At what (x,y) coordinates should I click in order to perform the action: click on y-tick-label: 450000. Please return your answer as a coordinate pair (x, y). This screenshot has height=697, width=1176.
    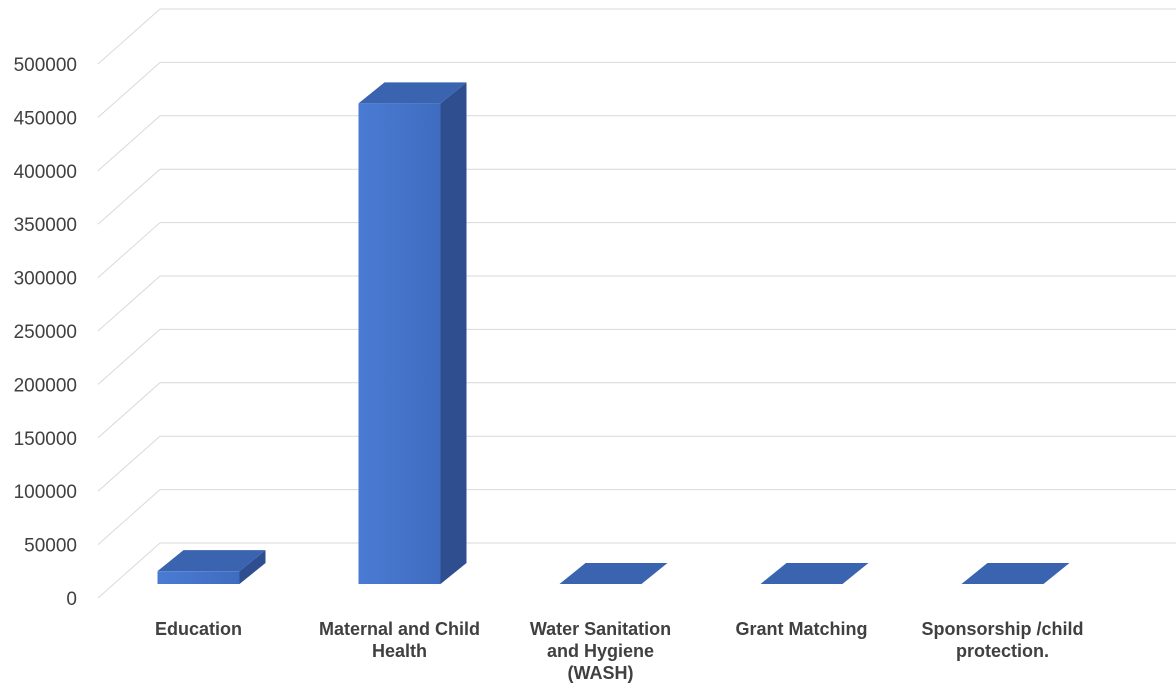
    Looking at the image, I should click on (45, 118).